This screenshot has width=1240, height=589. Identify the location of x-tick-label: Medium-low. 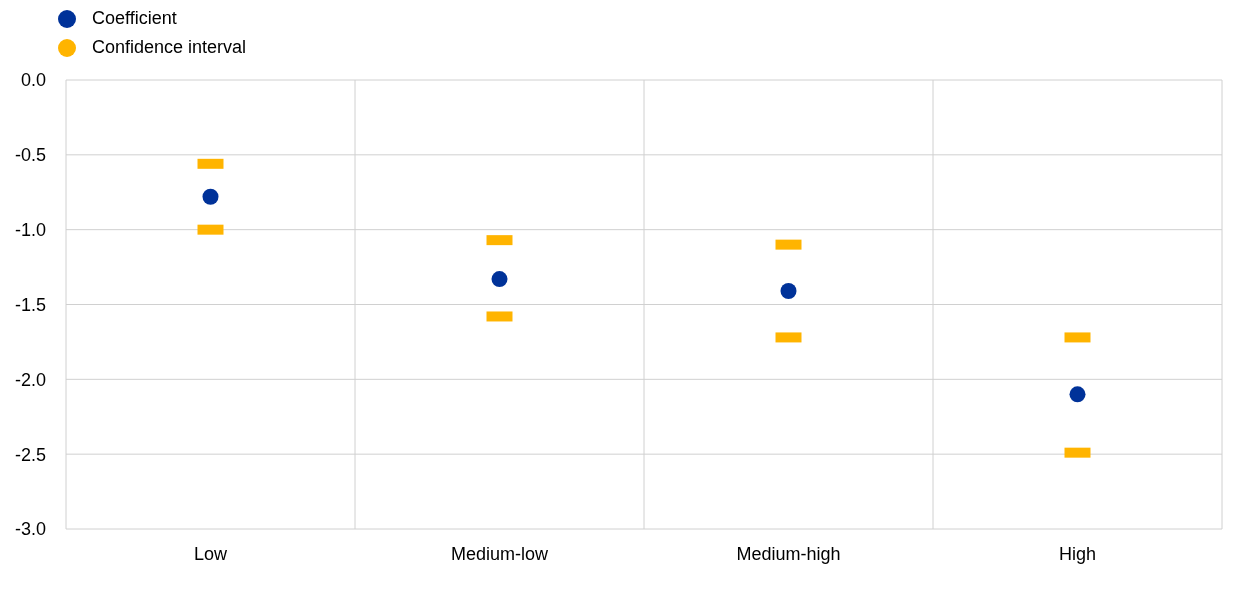
(500, 553).